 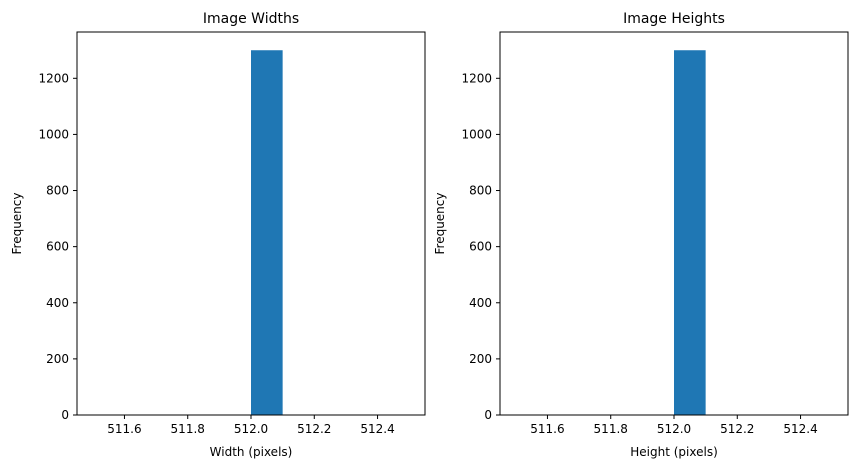 What do you see at coordinates (480, 359) in the screenshot?
I see `height-histogram-y-tick-label: 200` at bounding box center [480, 359].